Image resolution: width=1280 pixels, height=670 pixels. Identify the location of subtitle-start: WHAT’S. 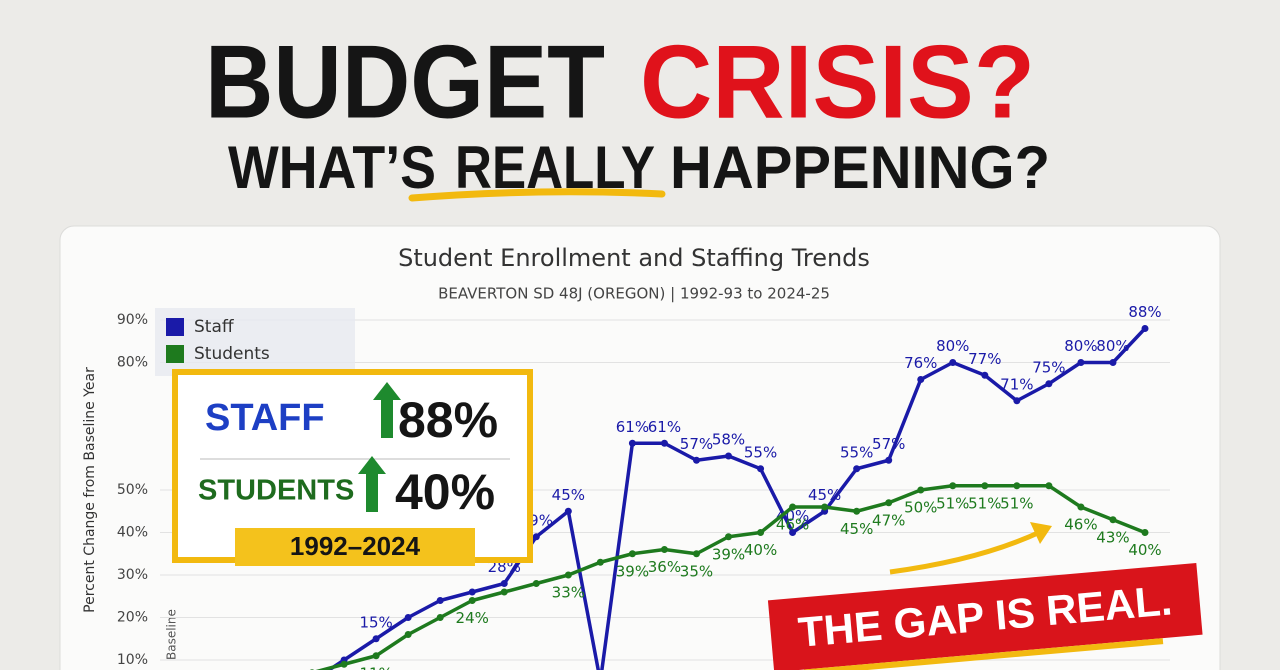
(332, 167).